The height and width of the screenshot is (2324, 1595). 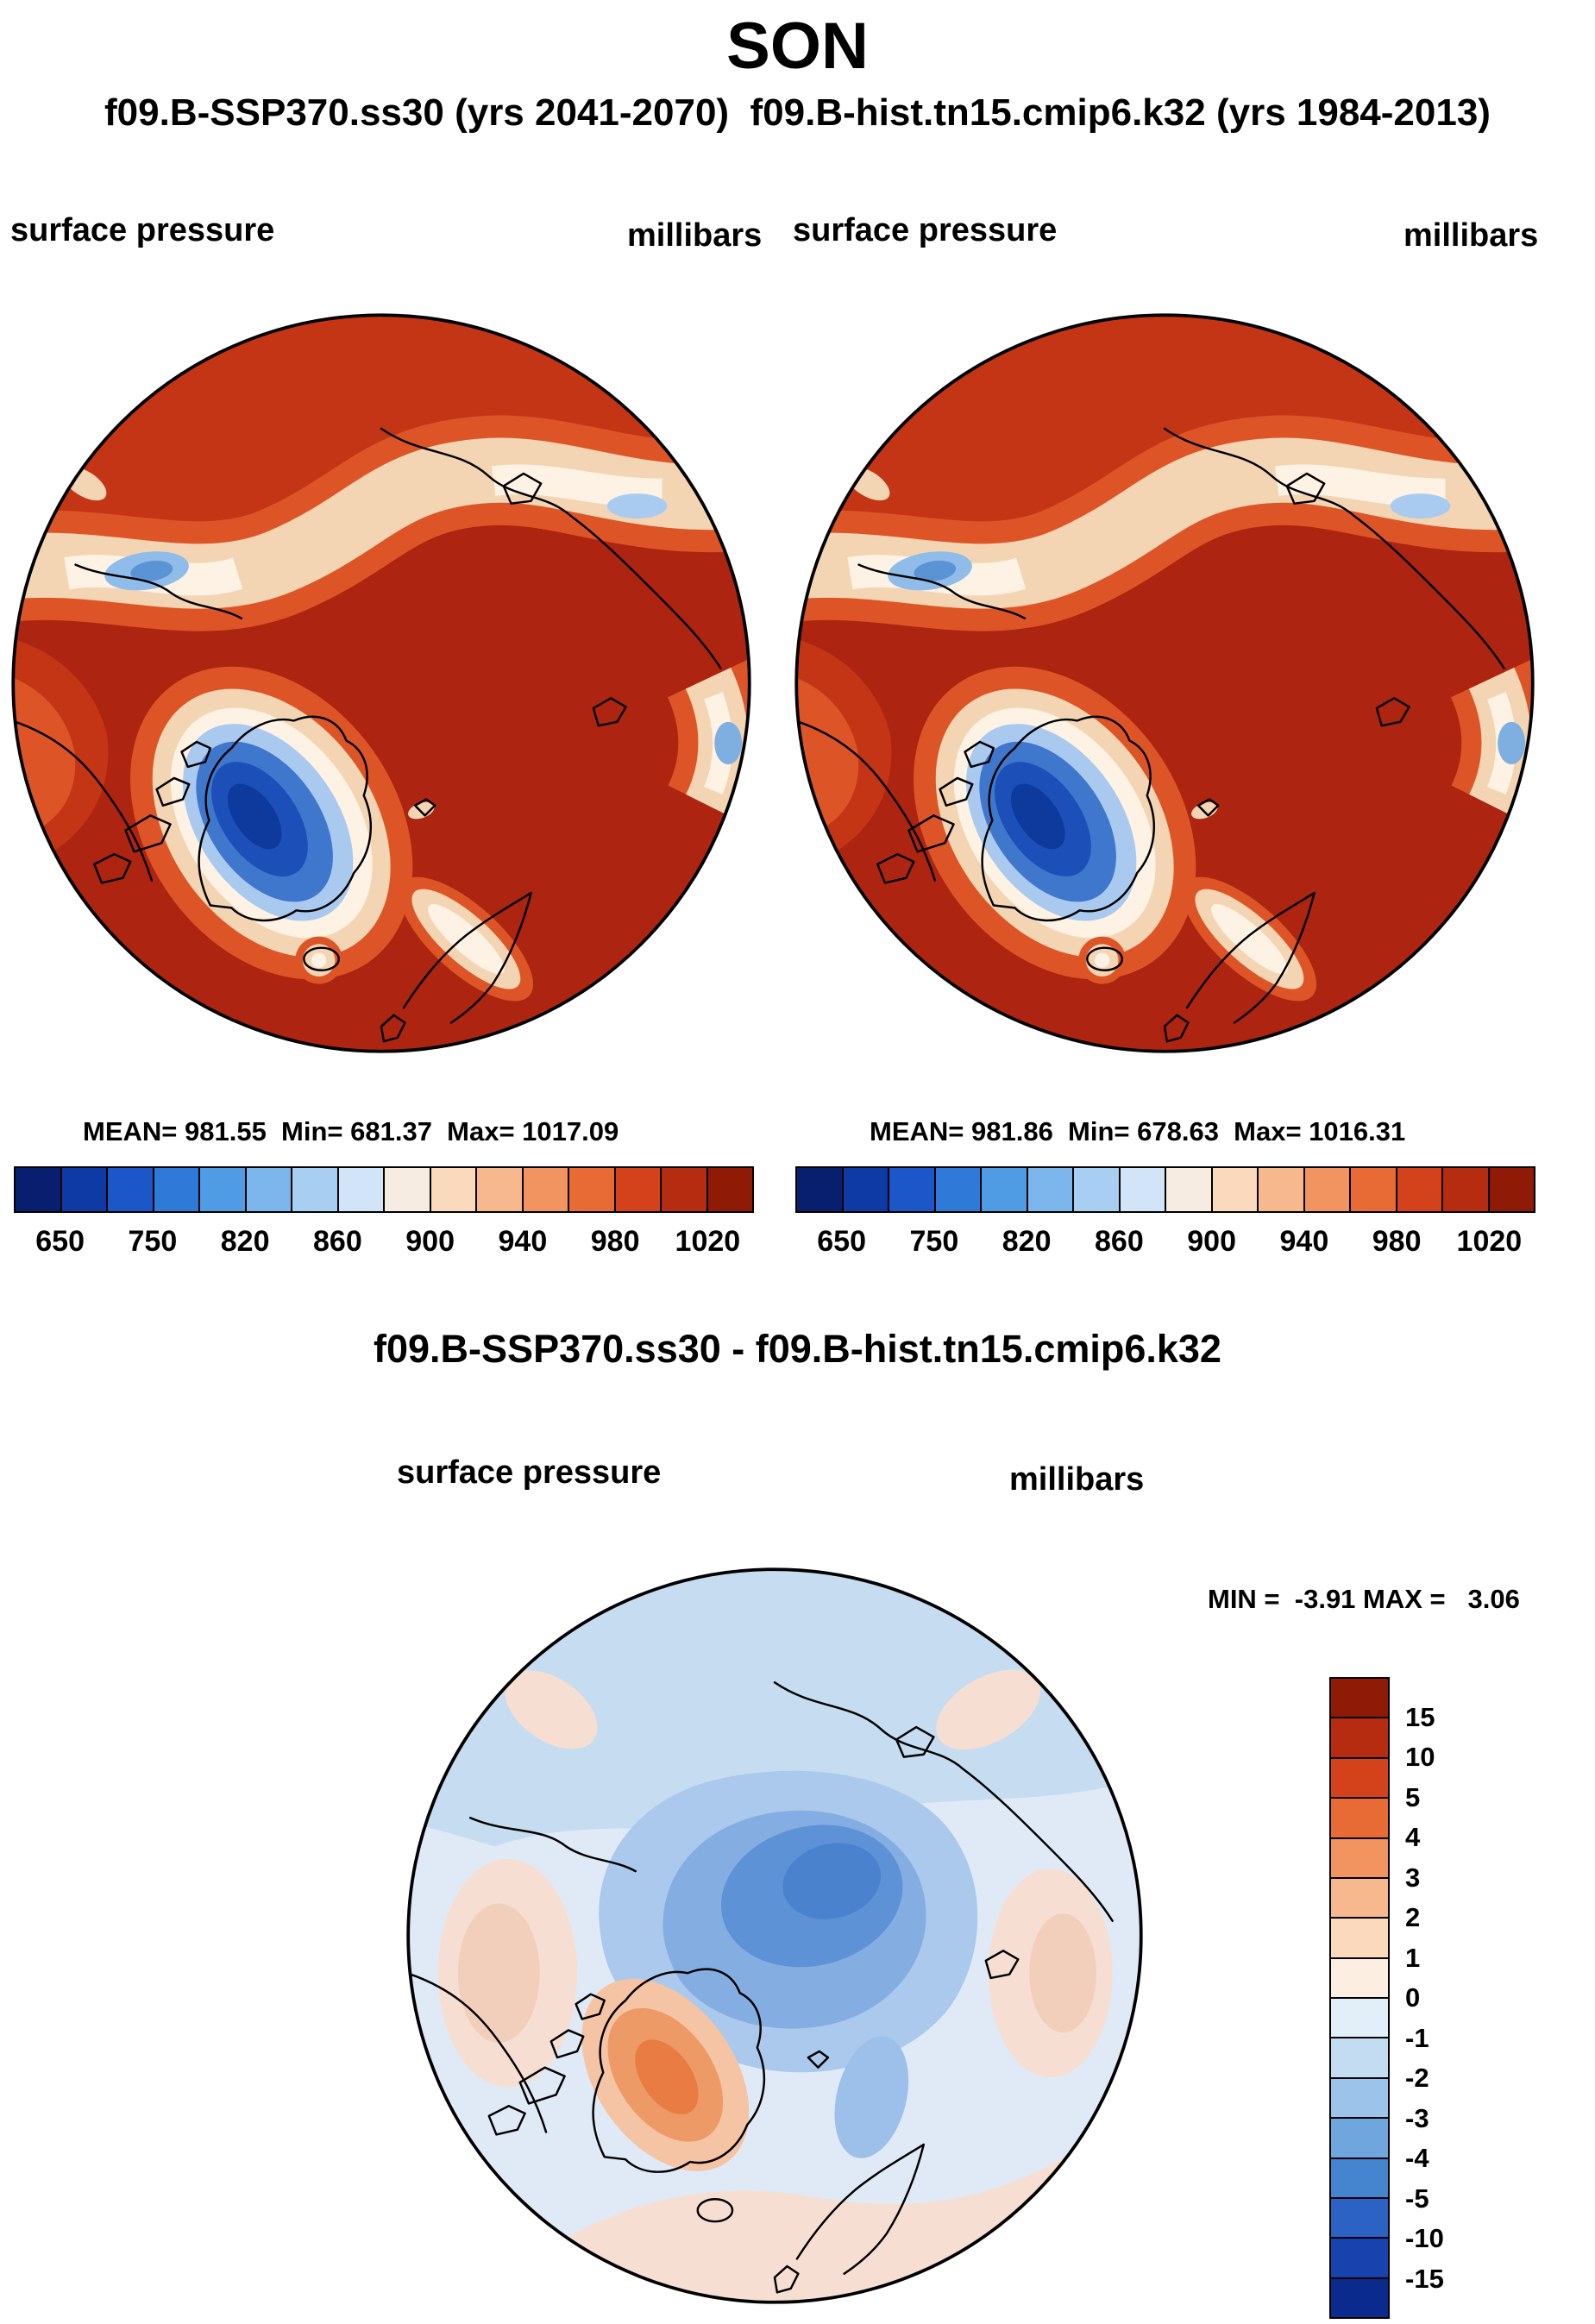 I want to click on colorbar-tick-label: -15, so click(x=1424, y=2279).